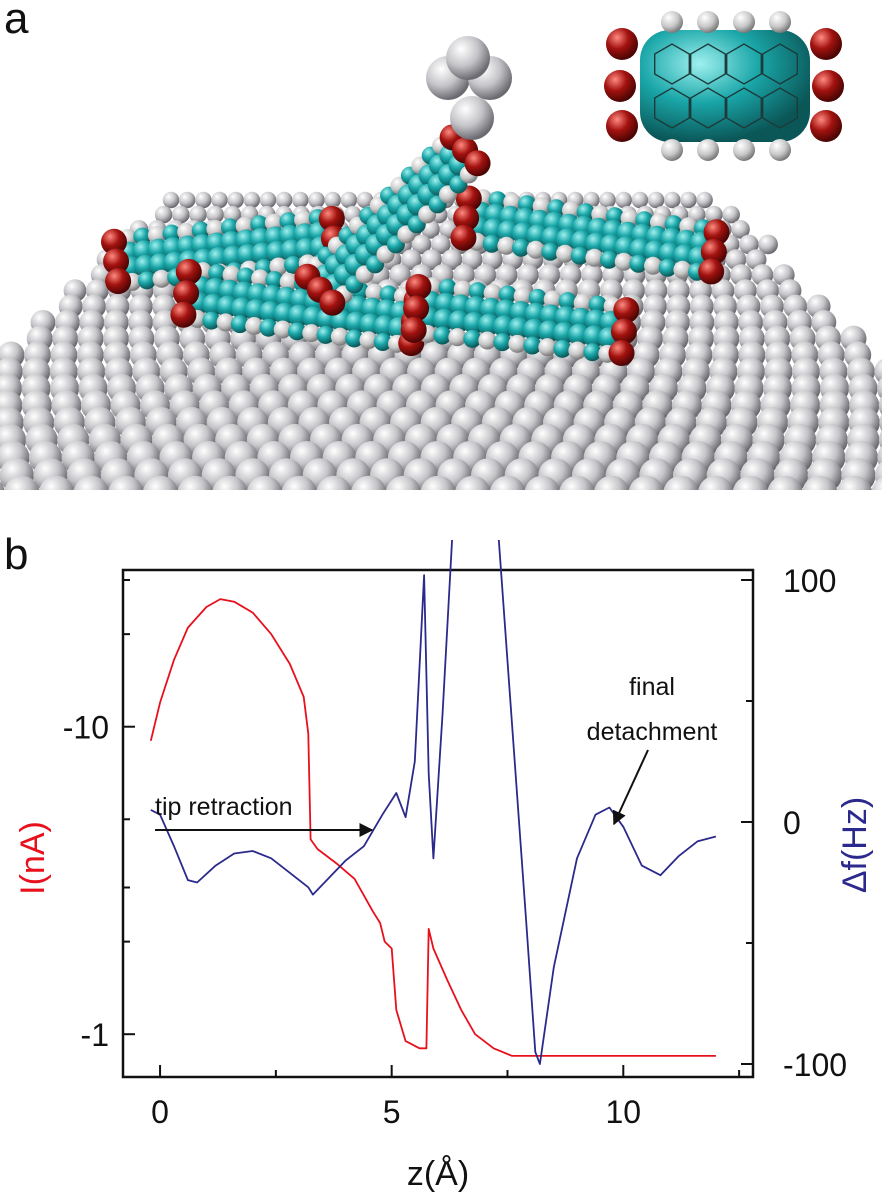  I want to click on inset-carbon-core, so click(725, 86).